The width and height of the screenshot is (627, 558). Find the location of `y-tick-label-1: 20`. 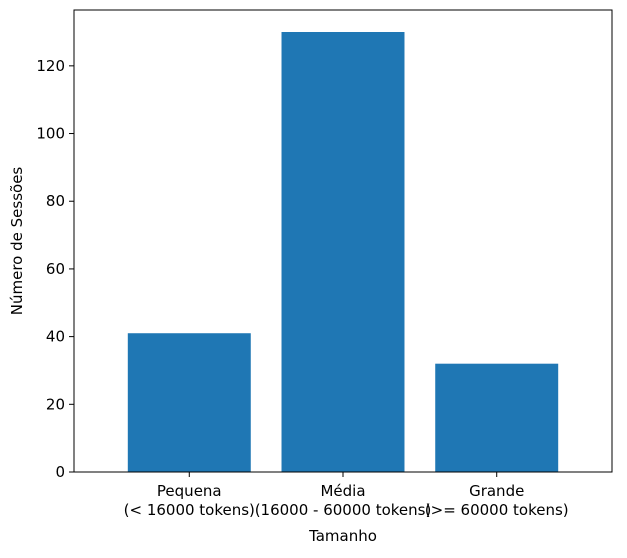

y-tick-label-1: 20 is located at coordinates (55, 404).